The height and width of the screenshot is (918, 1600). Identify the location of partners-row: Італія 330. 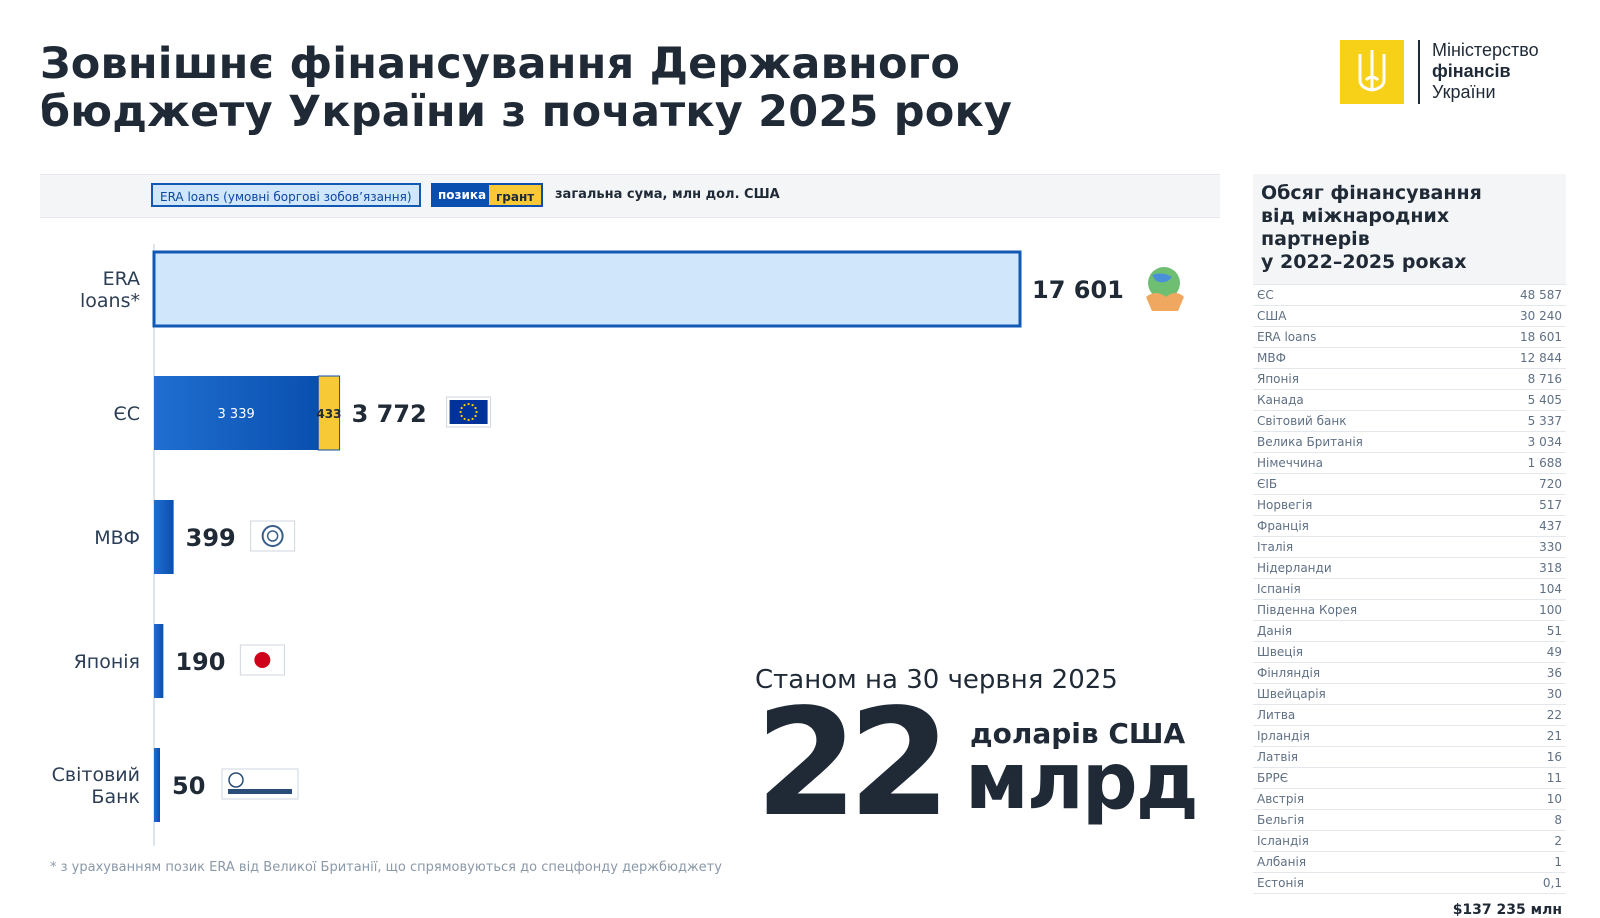
(1409, 547).